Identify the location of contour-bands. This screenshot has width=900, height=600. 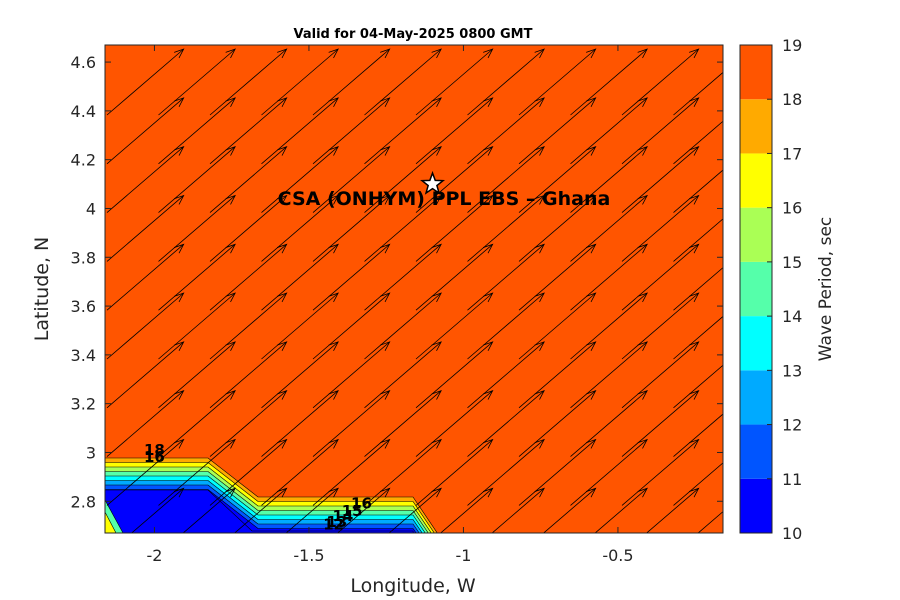
(271, 495).